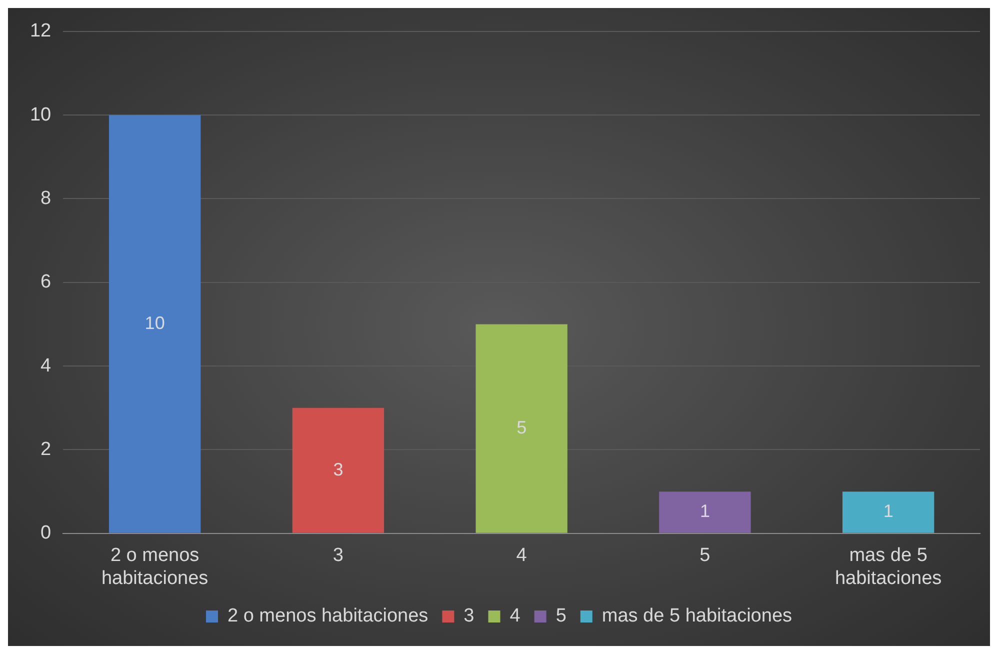 The width and height of the screenshot is (998, 649). I want to click on y-tick-label: 2, so click(46, 449).